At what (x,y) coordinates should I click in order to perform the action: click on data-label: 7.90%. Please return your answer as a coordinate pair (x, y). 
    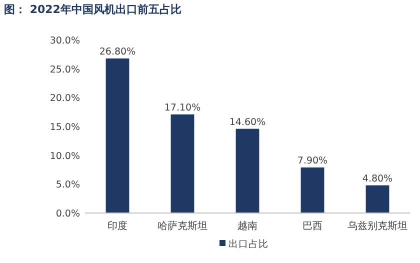
    Looking at the image, I should click on (312, 160).